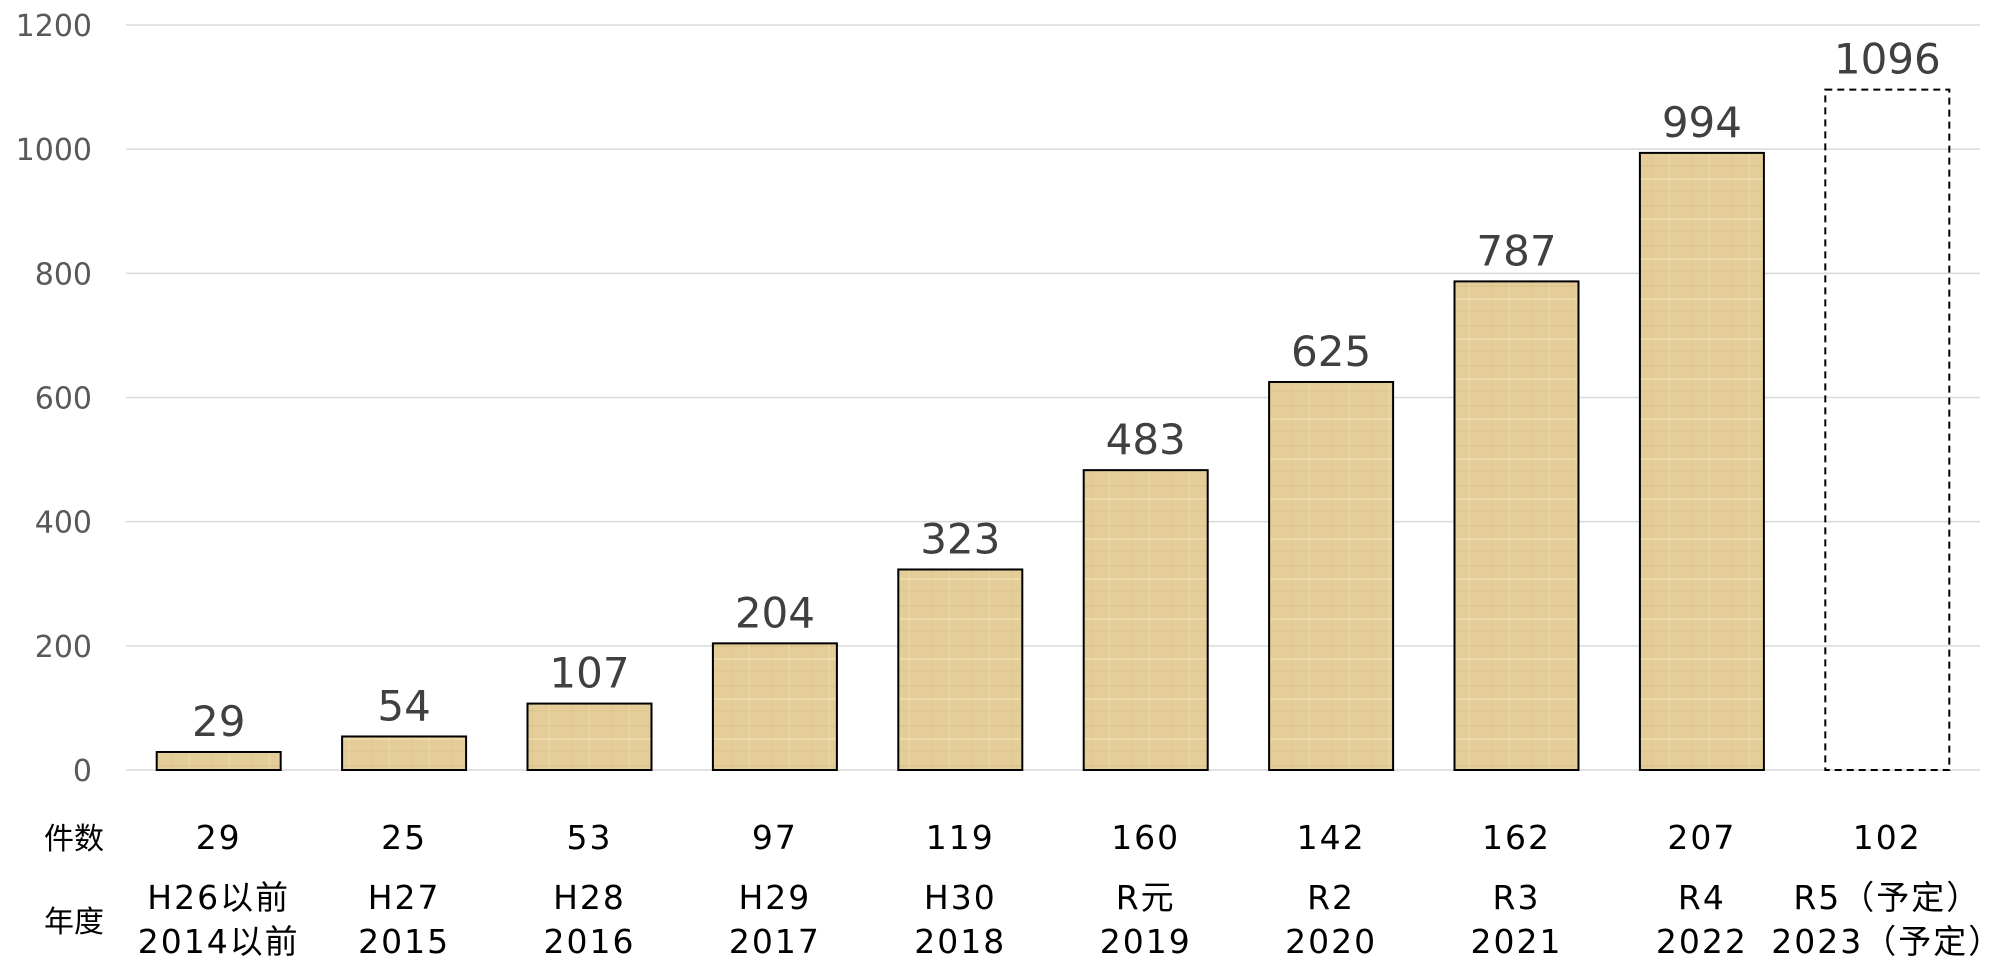 The image size is (2014, 960). I want to click on data-label: 323, so click(960, 538).